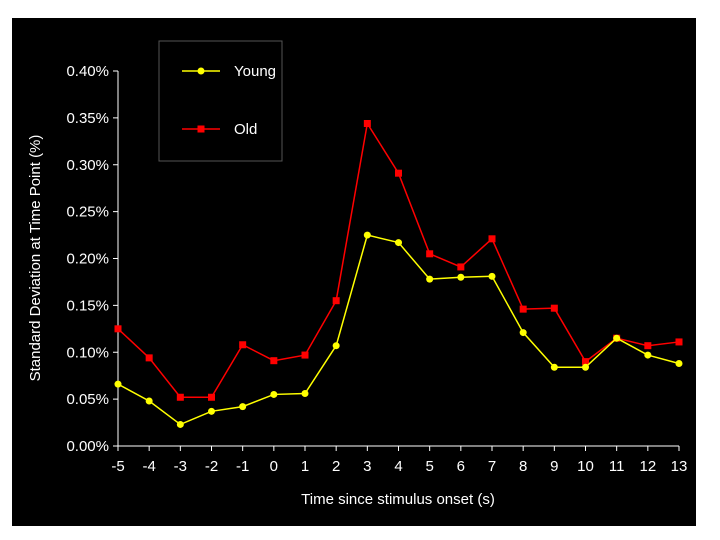 The height and width of the screenshot is (540, 720). I want to click on legend-old-marker, so click(201, 129).